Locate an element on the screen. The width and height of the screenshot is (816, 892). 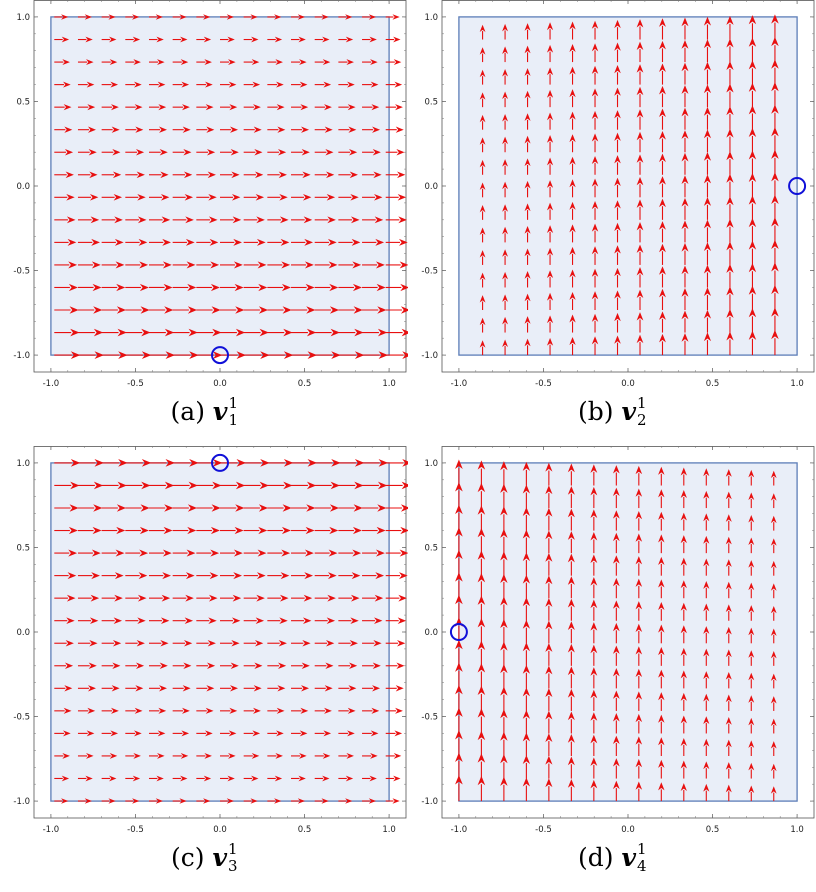
y-tick-label-d: -0.5 is located at coordinates (429, 718).